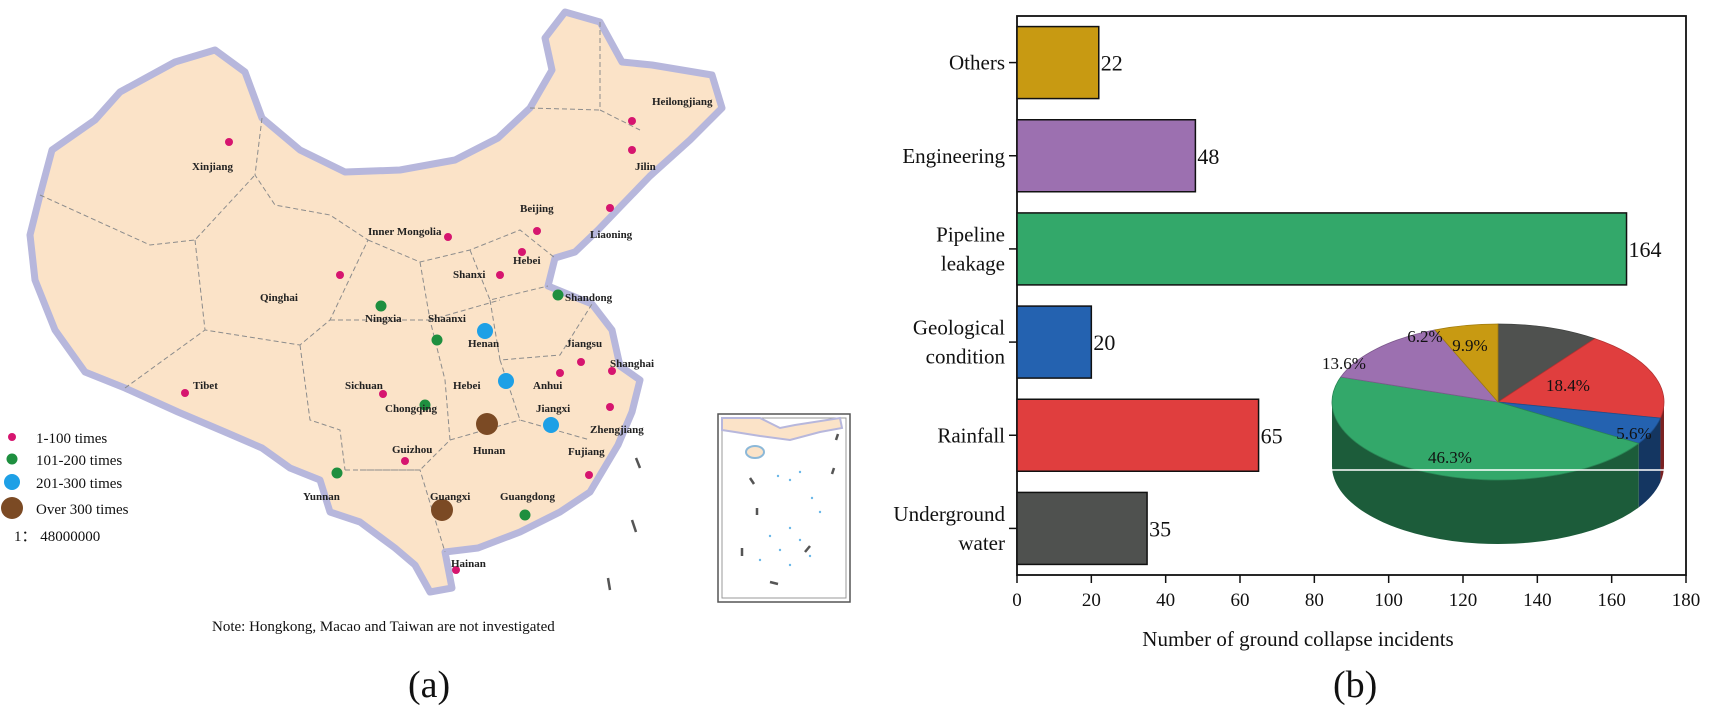 Image resolution: width=1731 pixels, height=712 pixels. What do you see at coordinates (1450, 457) in the screenshot?
I see `pie-label-pipeline-leakage: 46.3%` at bounding box center [1450, 457].